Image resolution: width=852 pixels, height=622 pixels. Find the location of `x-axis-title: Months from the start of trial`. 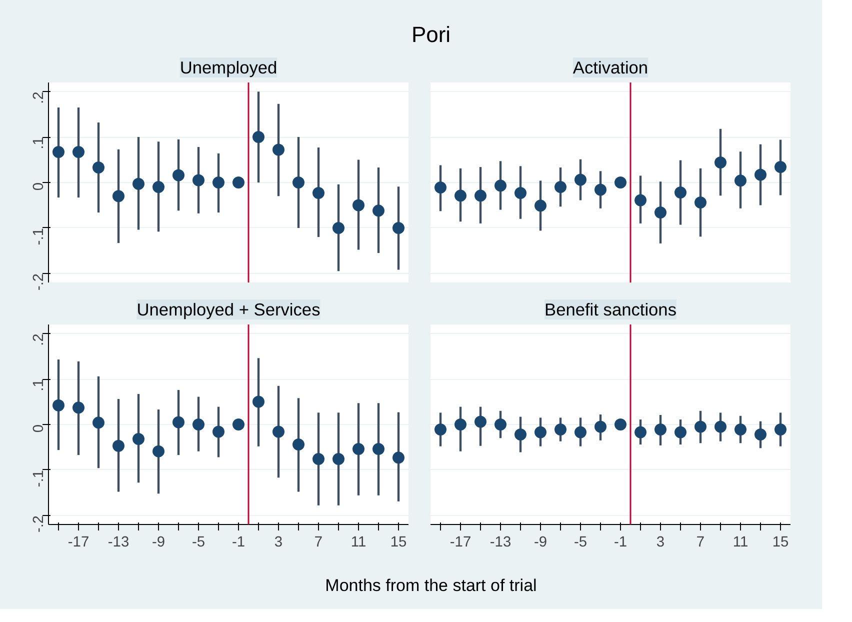

x-axis-title: Months from the start of trial is located at coordinates (431, 586).